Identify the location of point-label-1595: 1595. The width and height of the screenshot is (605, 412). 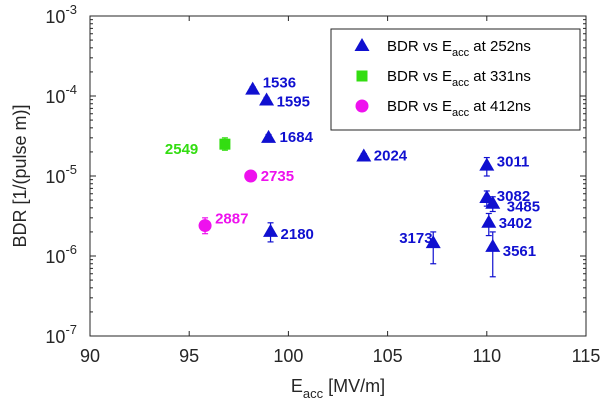
(293, 101).